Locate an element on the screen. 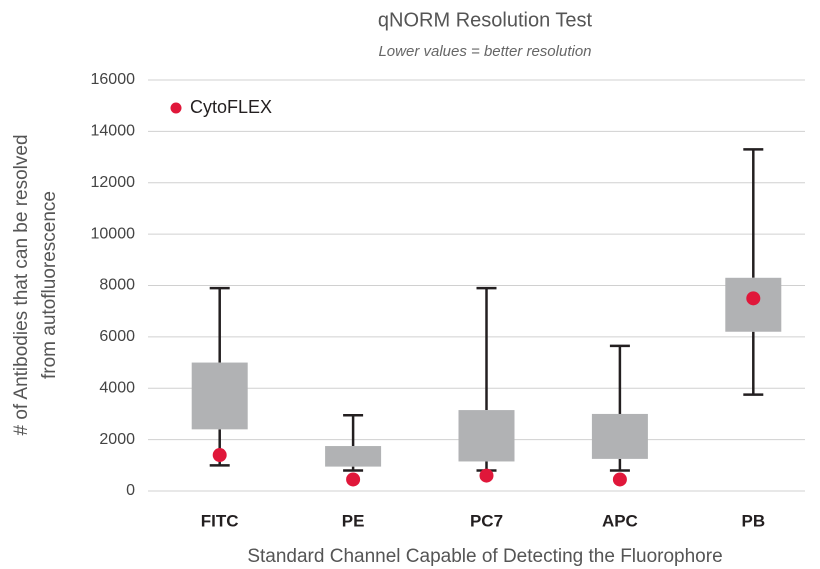 This screenshot has height=569, width=820. y-tick-label: 16000 is located at coordinates (113, 79).